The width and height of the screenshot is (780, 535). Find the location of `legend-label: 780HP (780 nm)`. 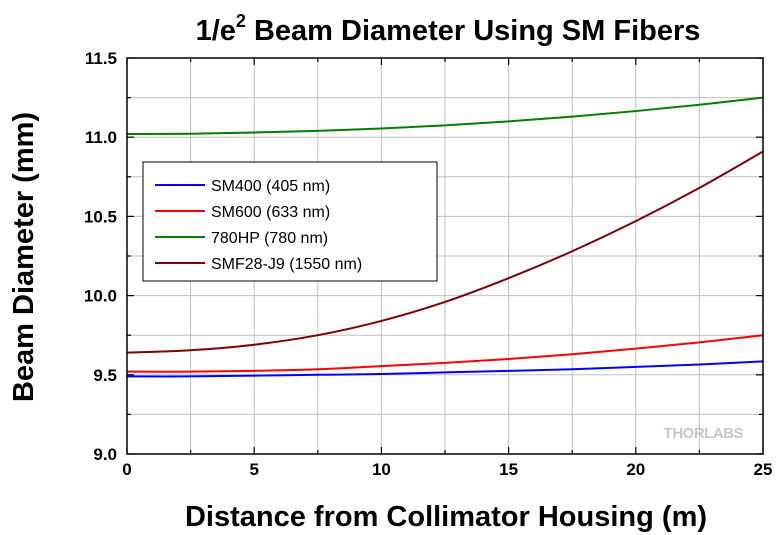

legend-label: 780HP (780 nm) is located at coordinates (269, 238).